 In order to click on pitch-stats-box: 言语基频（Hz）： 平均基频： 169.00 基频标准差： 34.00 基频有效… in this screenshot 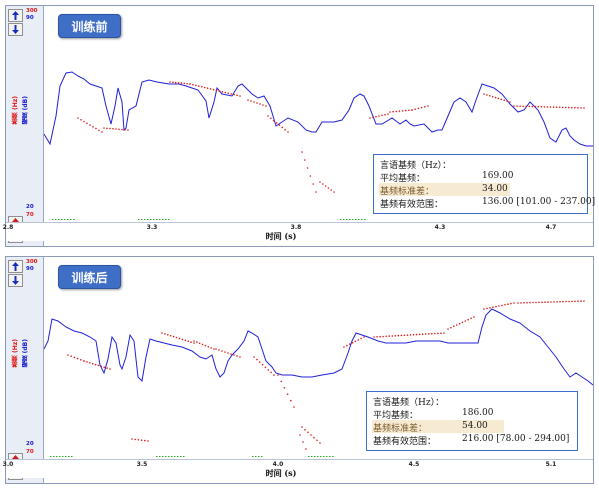, I will do `click(484, 184)`.